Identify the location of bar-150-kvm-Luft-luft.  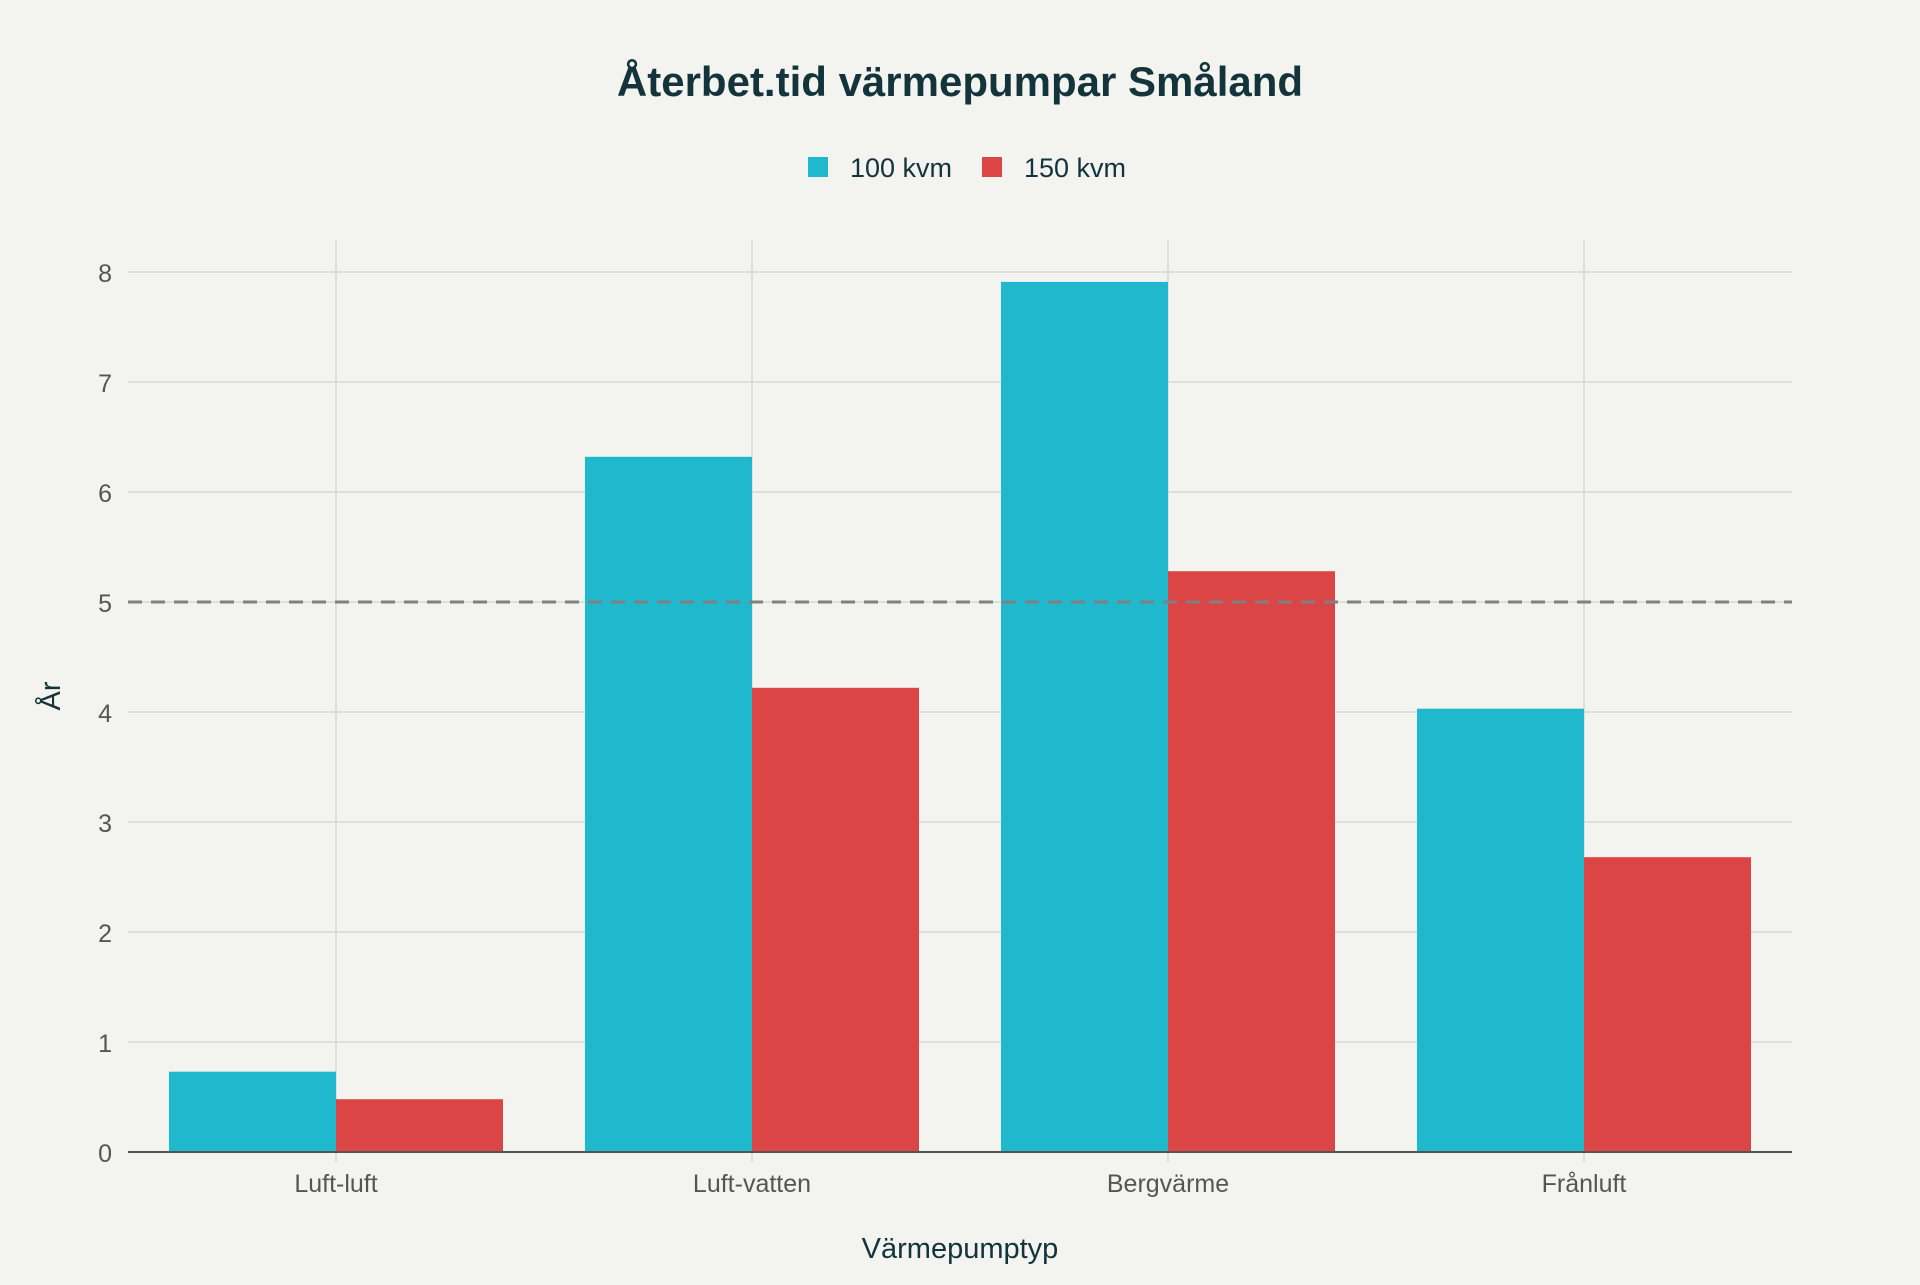
(419, 1125).